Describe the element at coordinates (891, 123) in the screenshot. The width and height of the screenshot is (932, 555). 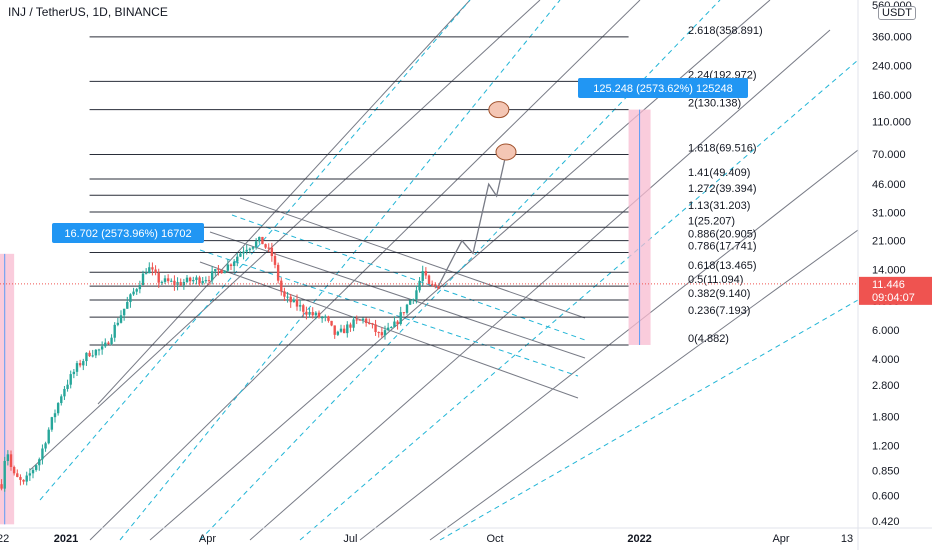
I see `price-tick-label: 110.000` at that location.